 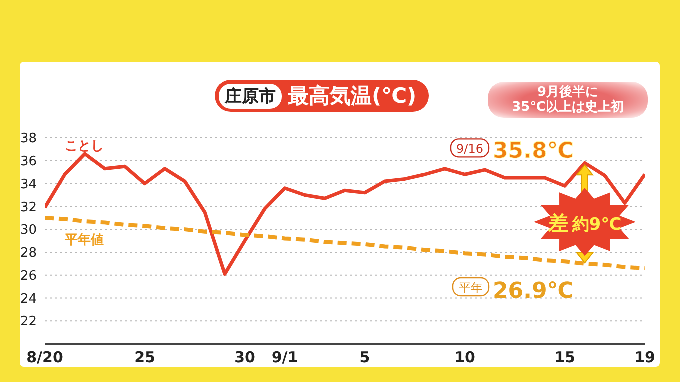 What do you see at coordinates (28, 276) in the screenshot?
I see `y-tick-label: 26` at bounding box center [28, 276].